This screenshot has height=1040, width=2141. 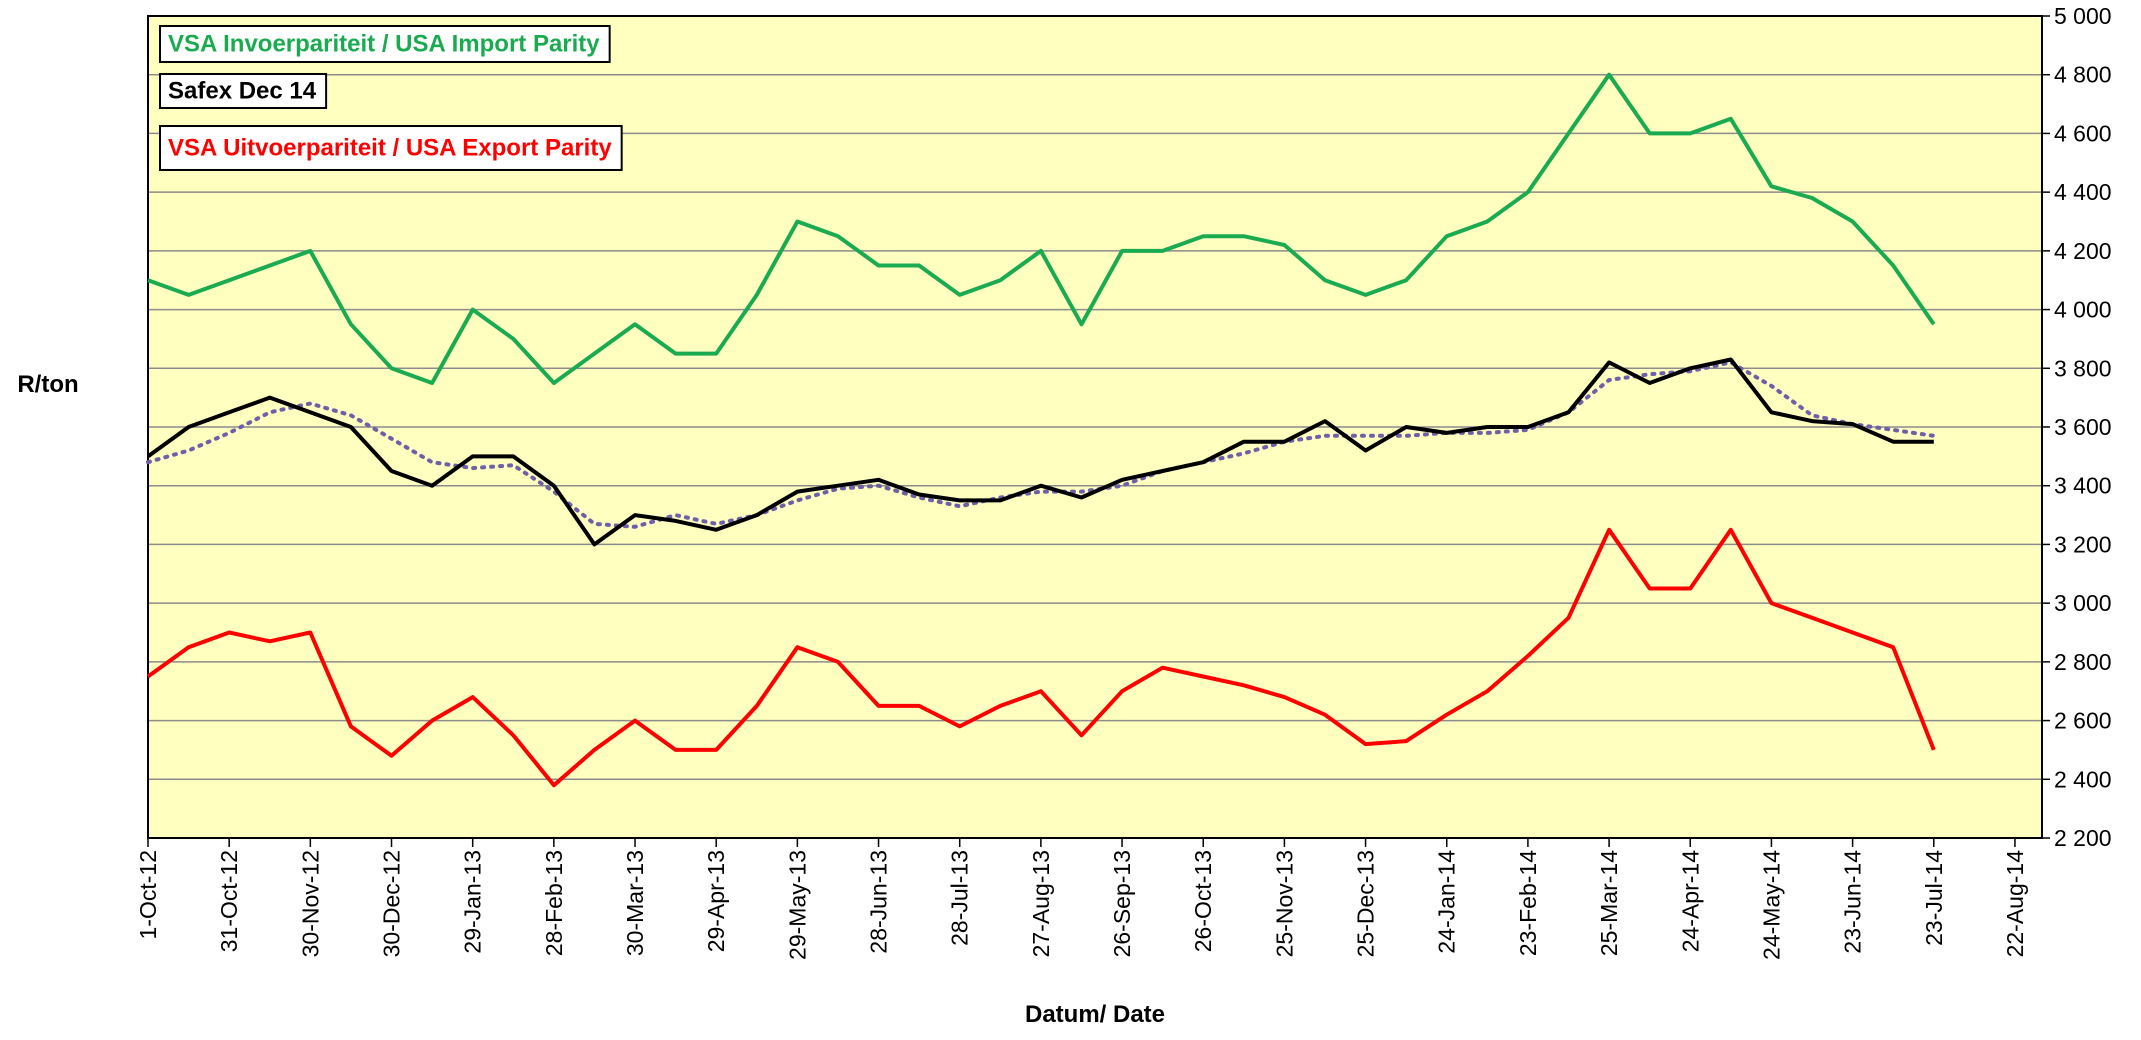 I want to click on x-tick-label: 25-Mar-14, so click(x=1609, y=903).